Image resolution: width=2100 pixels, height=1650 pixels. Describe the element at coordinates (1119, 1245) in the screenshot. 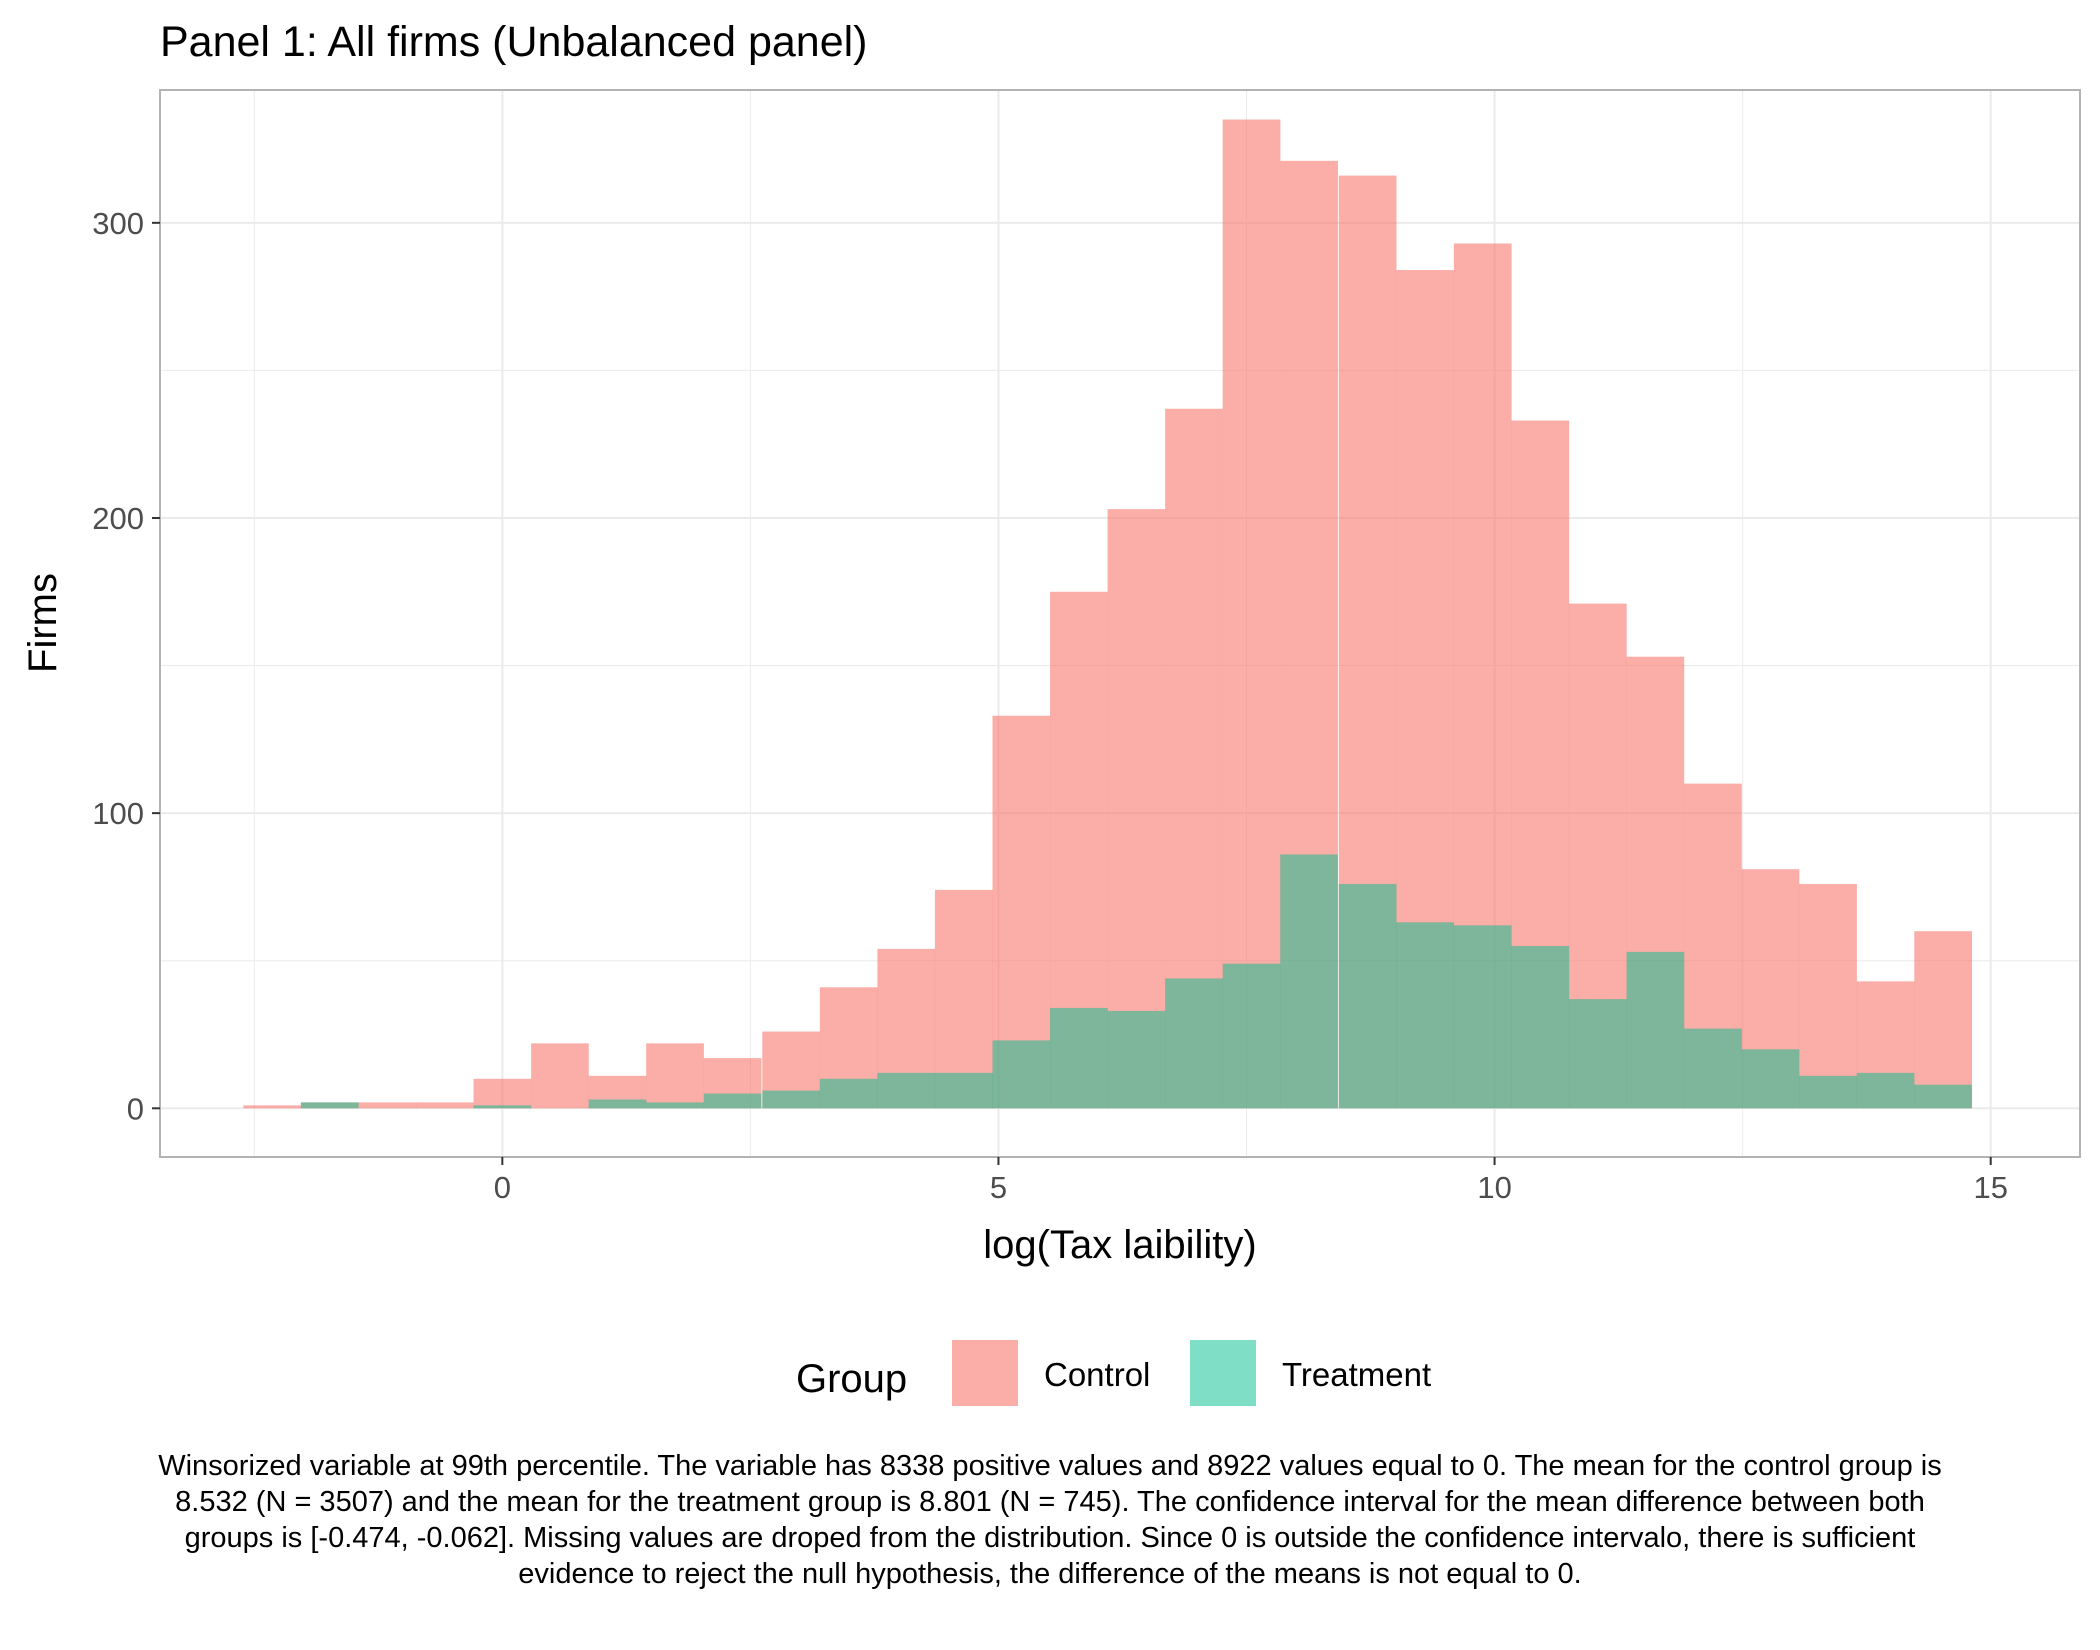

I see `x-axis-label: log(Tax laibility)` at that location.